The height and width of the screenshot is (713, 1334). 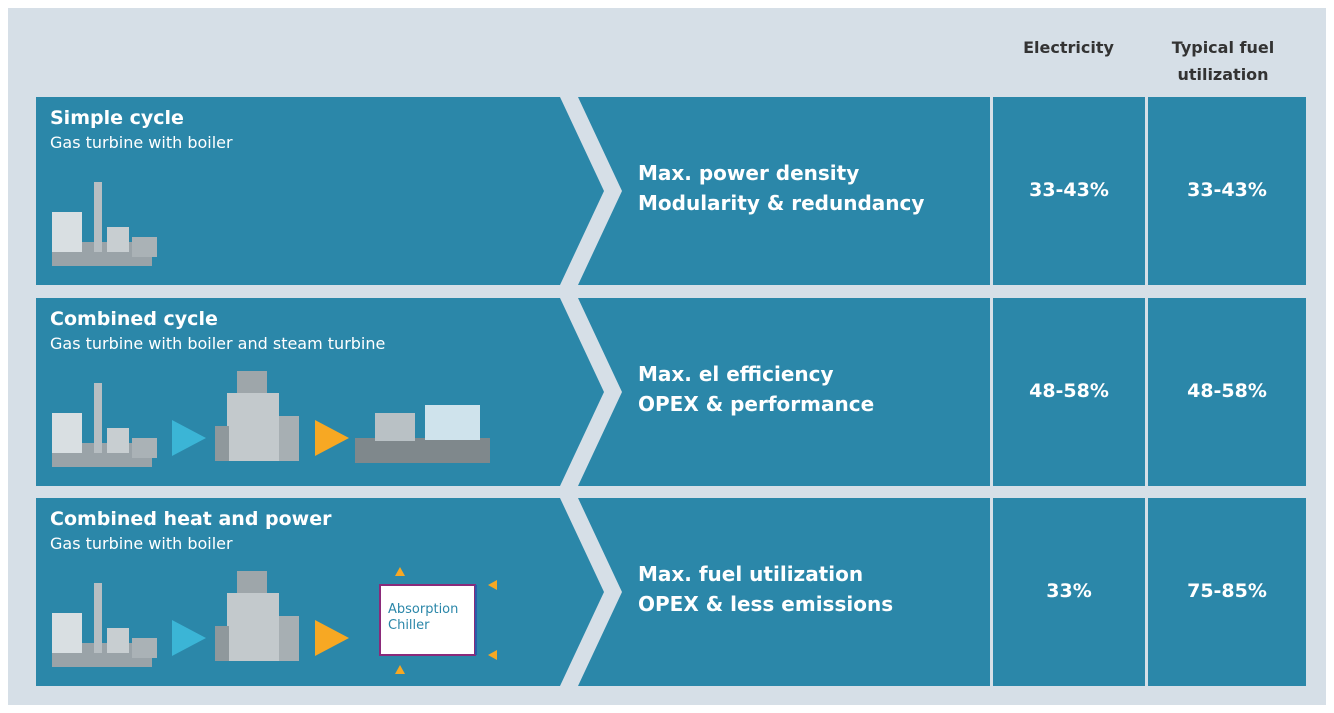 What do you see at coordinates (1068, 47) in the screenshot?
I see `column-header: Electricity` at bounding box center [1068, 47].